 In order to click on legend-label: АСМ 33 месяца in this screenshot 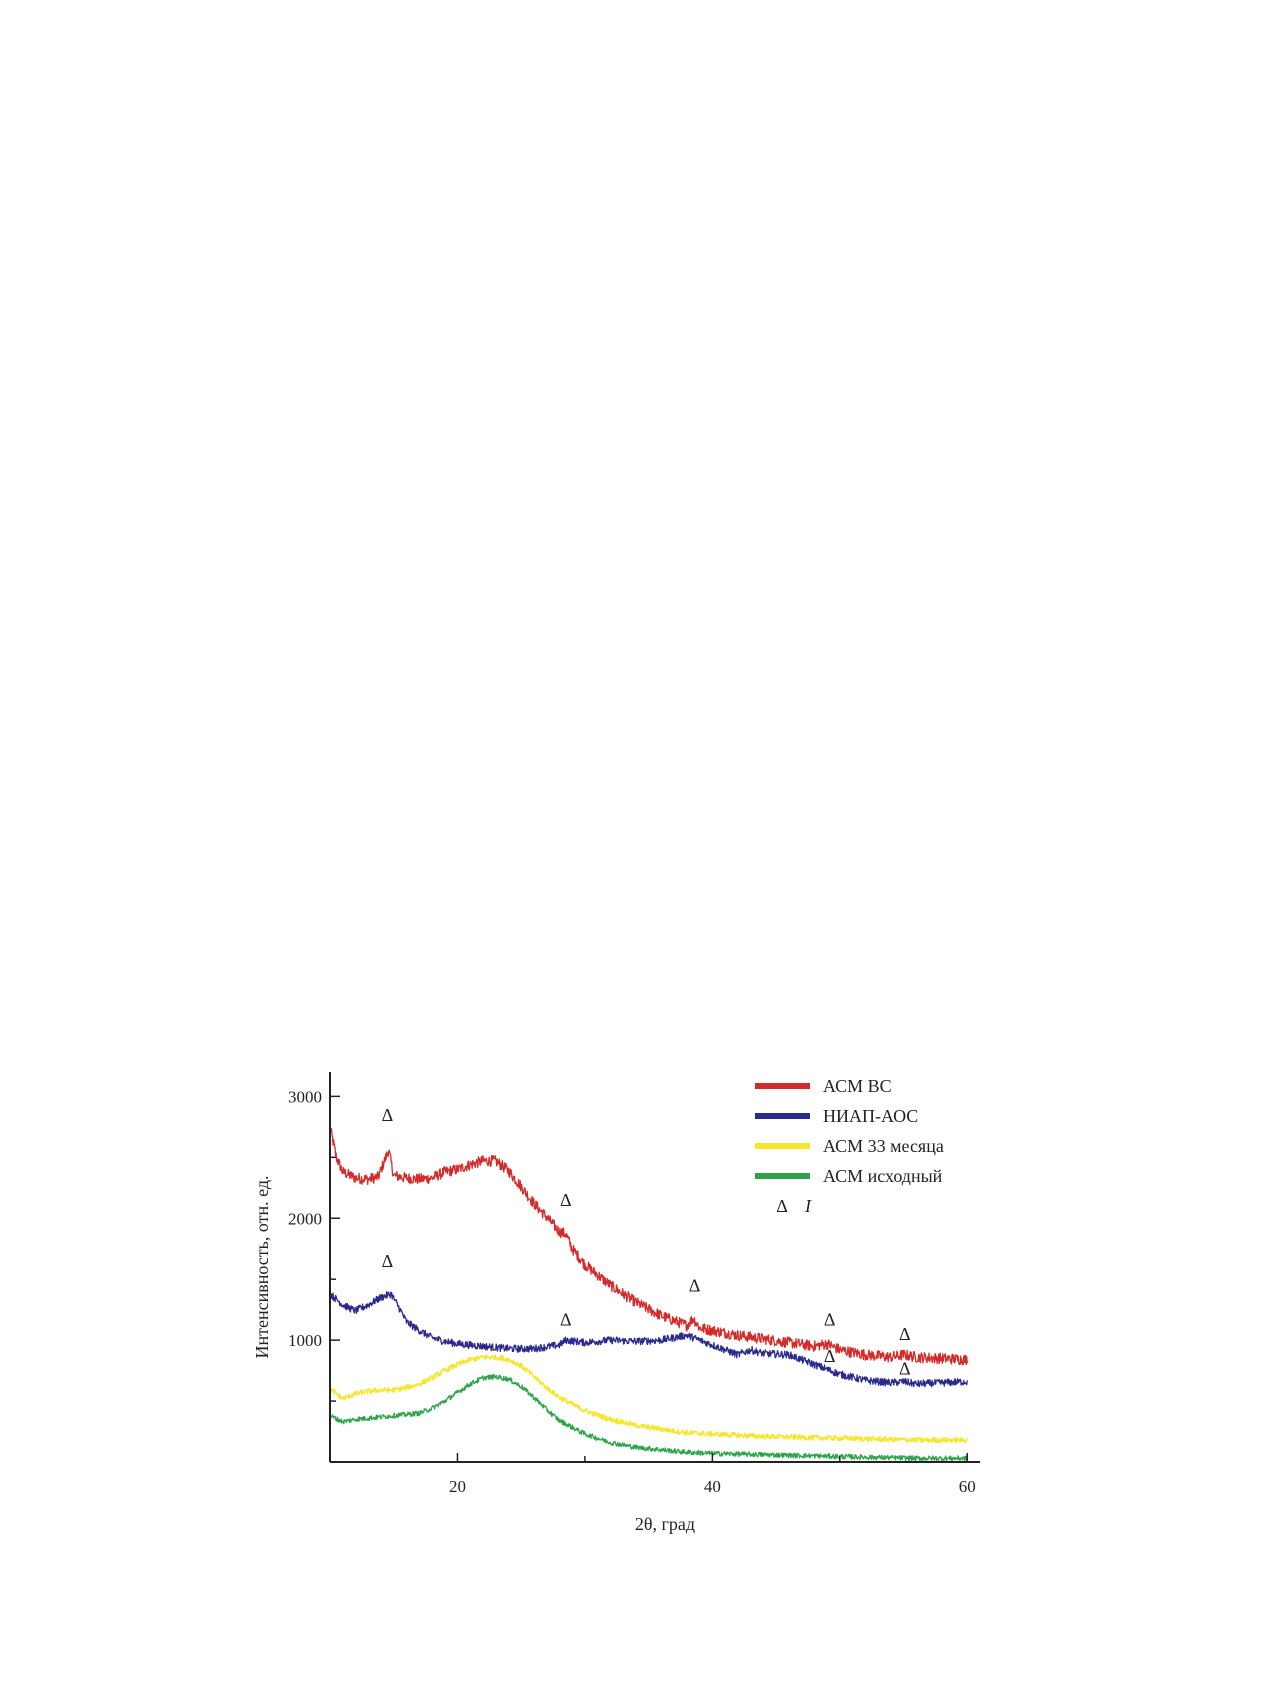, I will do `click(883, 1146)`.